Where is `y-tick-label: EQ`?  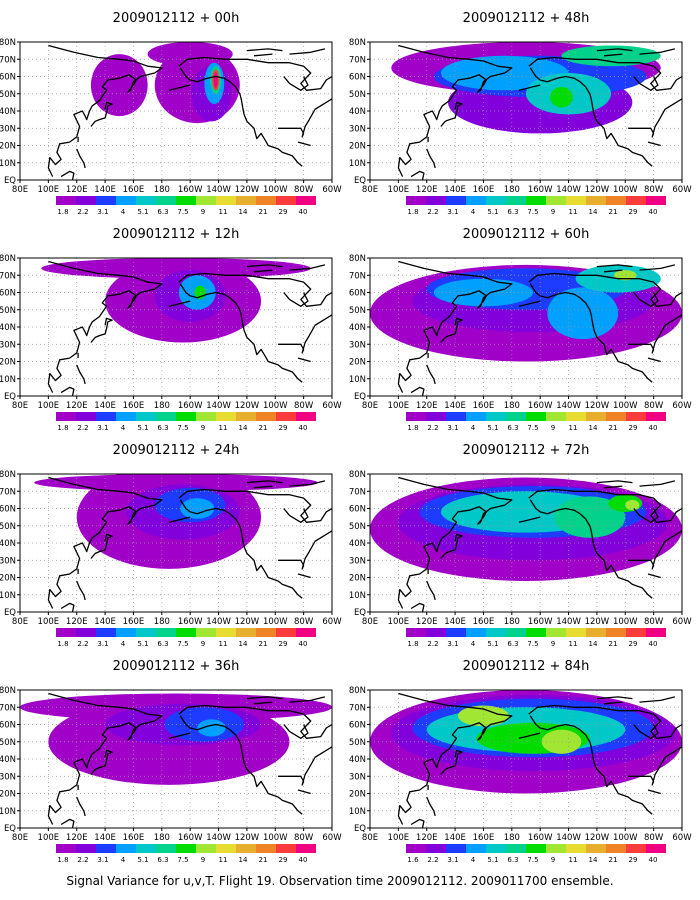
y-tick-label: EQ is located at coordinates (10, 181).